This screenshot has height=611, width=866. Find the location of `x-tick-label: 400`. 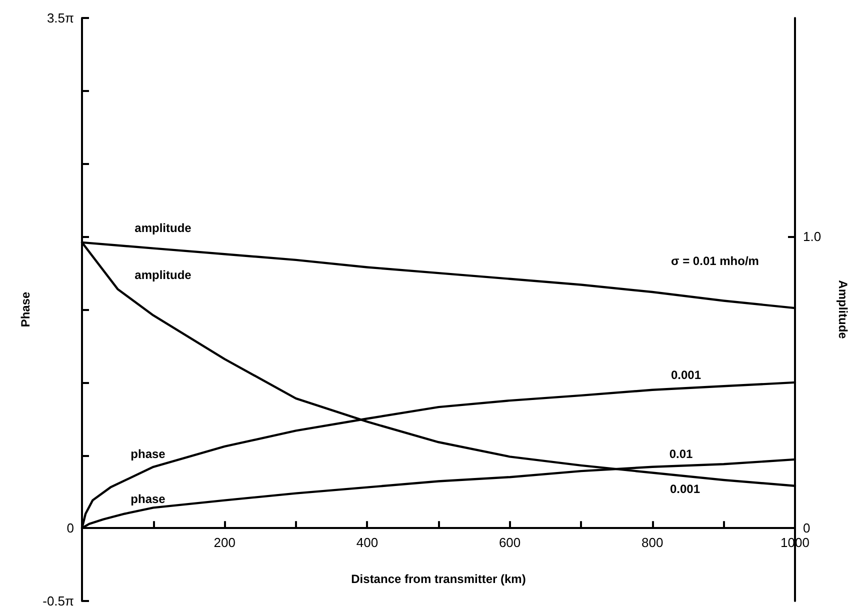

x-tick-label: 400 is located at coordinates (367, 542).